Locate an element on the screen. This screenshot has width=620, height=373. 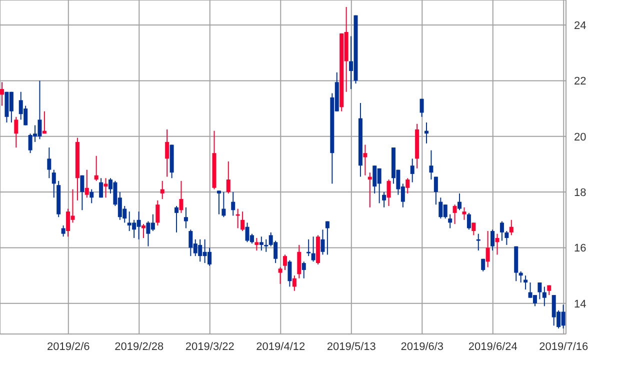
x-tick-label: 2019/6/3 is located at coordinates (422, 346).